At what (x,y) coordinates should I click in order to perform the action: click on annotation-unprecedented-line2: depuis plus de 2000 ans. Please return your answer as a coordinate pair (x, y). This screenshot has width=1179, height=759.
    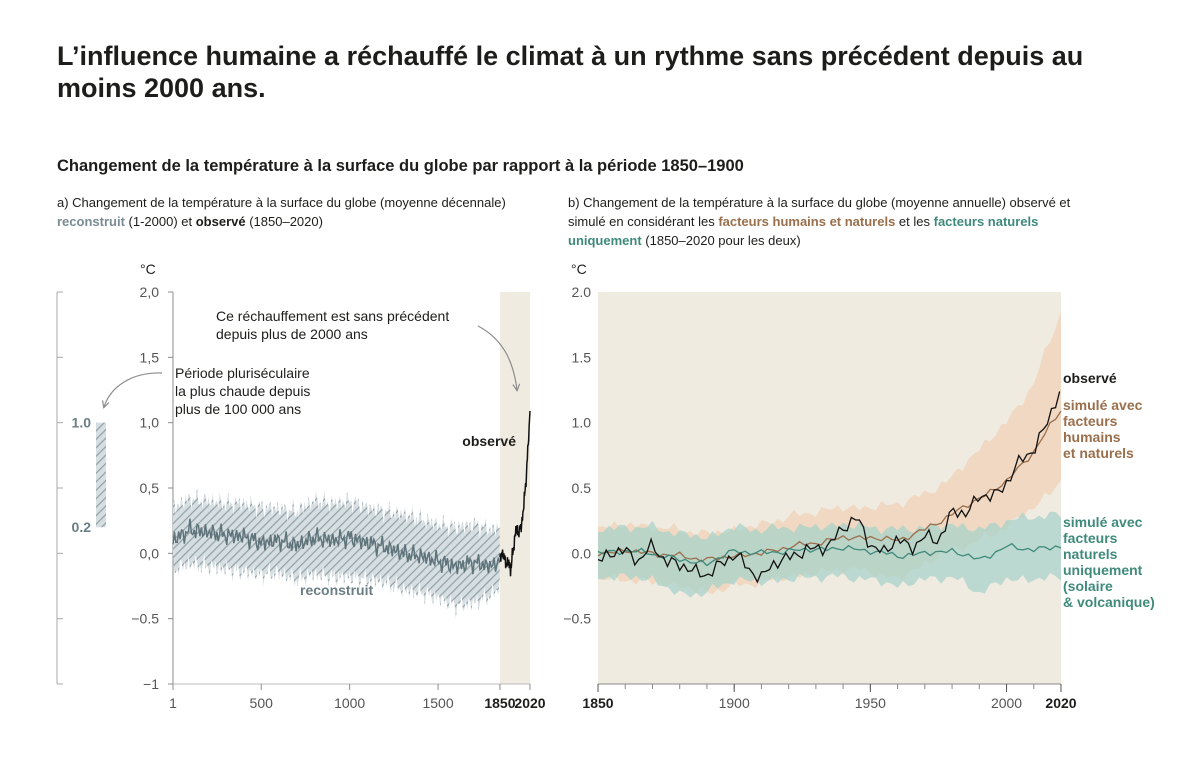
    Looking at the image, I should click on (292, 334).